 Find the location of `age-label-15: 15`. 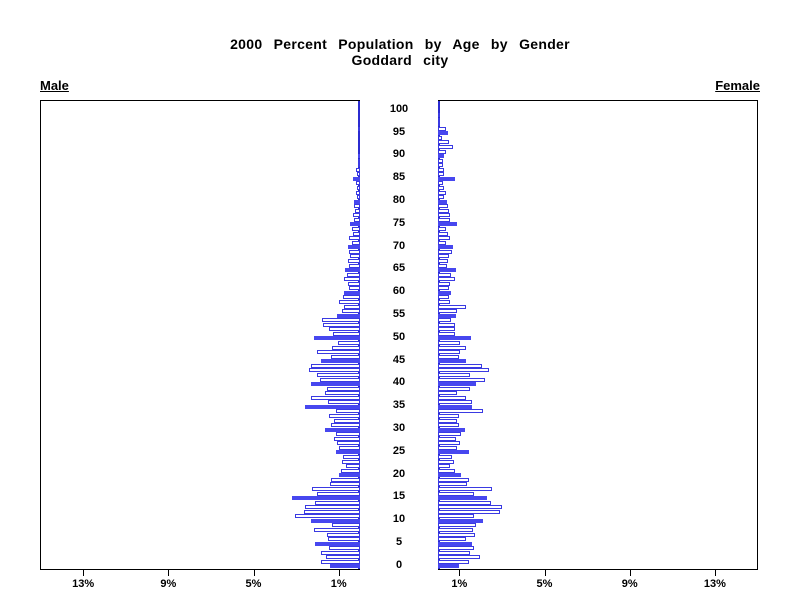

age-label-15: 15 is located at coordinates (399, 496).